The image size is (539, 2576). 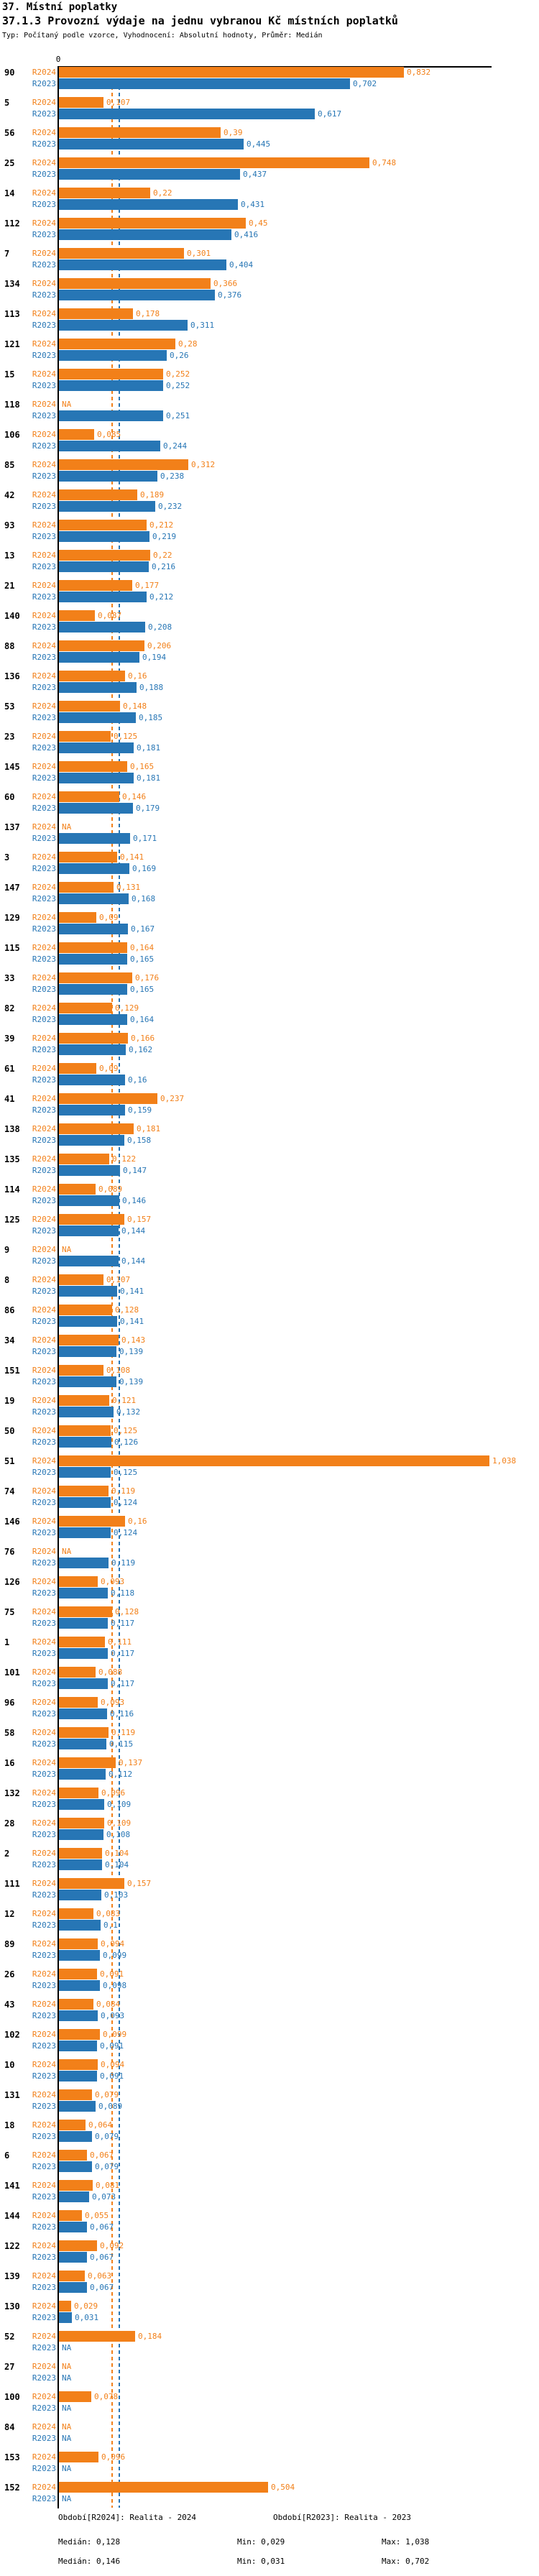 I want to click on row-number-label: 89, so click(x=9, y=1944).